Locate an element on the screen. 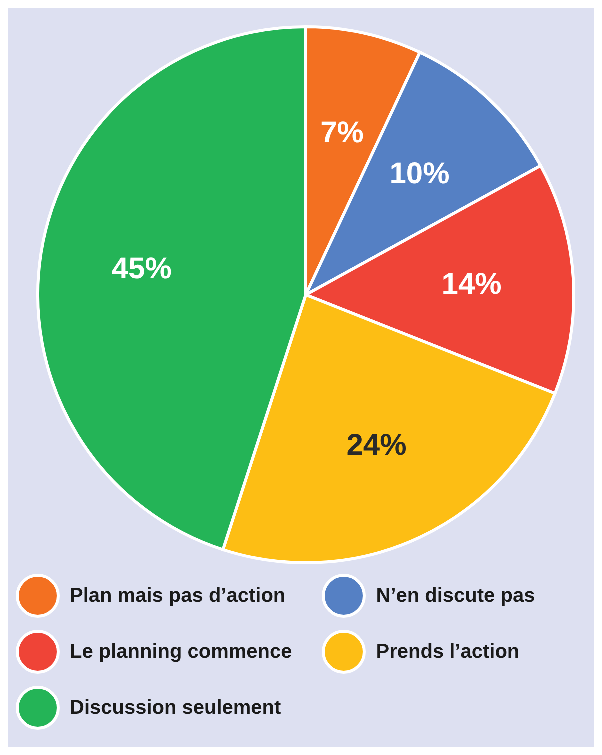  legend-label: N’en discute pas is located at coordinates (456, 596).